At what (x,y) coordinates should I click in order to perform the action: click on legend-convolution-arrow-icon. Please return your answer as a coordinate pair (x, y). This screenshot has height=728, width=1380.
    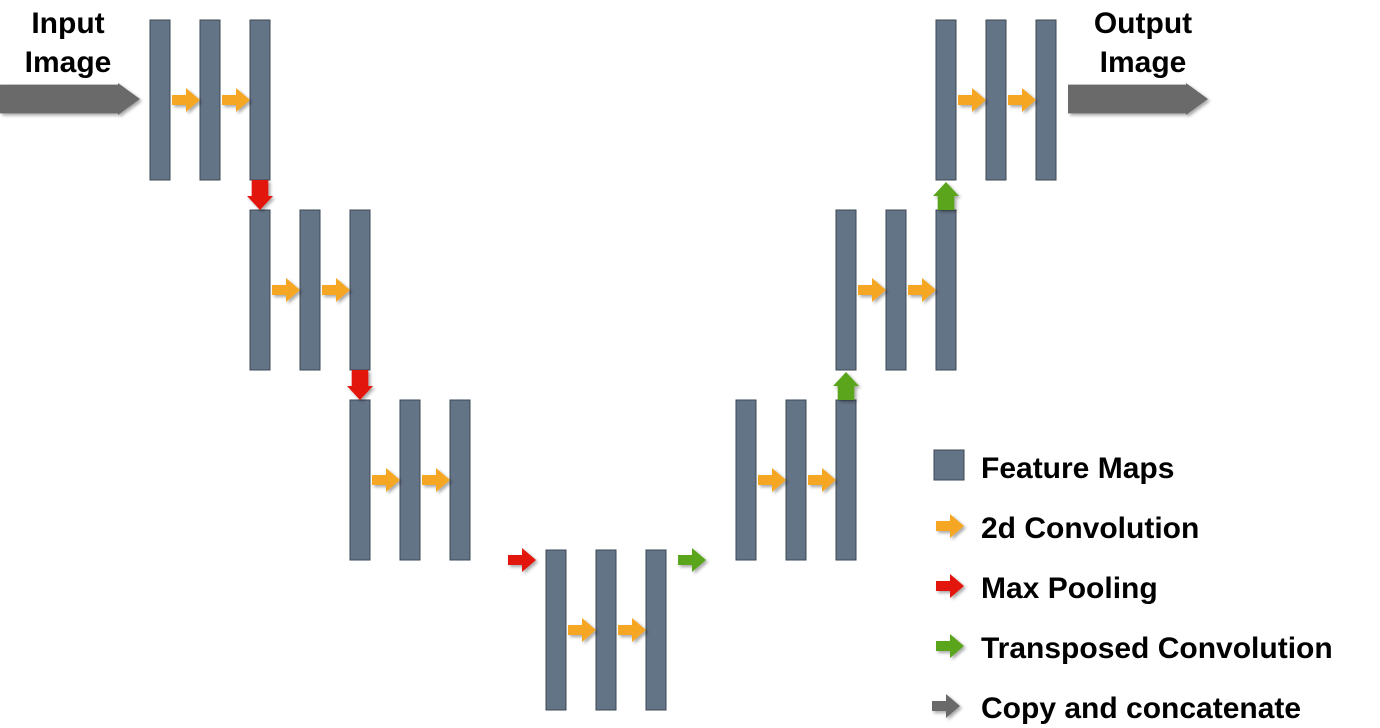
    Looking at the image, I should click on (950, 526).